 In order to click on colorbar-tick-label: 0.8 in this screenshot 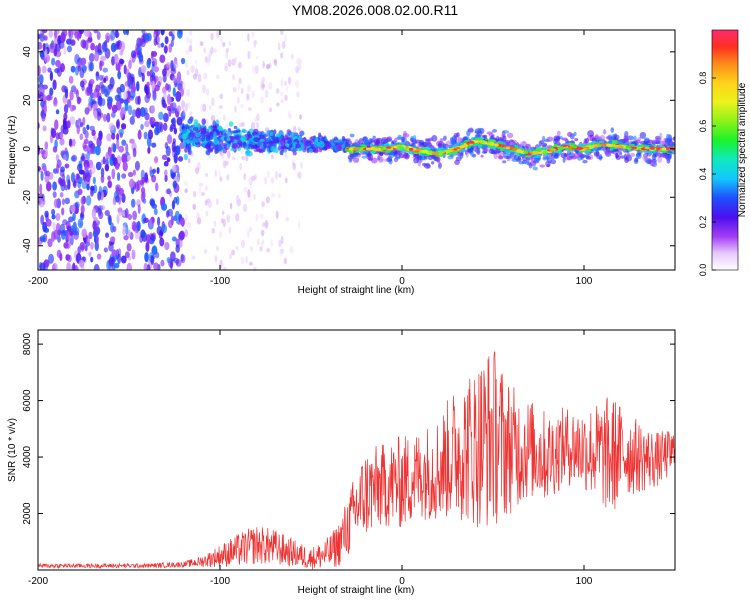, I will do `click(703, 78)`.